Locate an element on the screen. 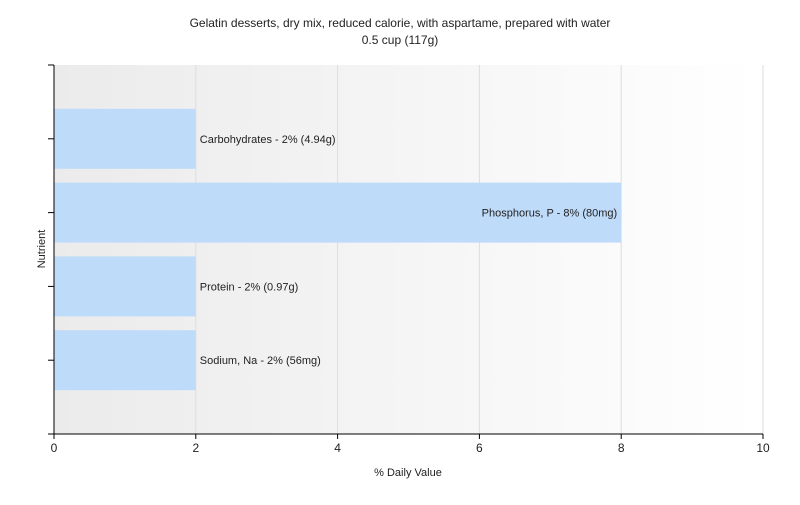  x-tick-label: 4 is located at coordinates (337, 448).